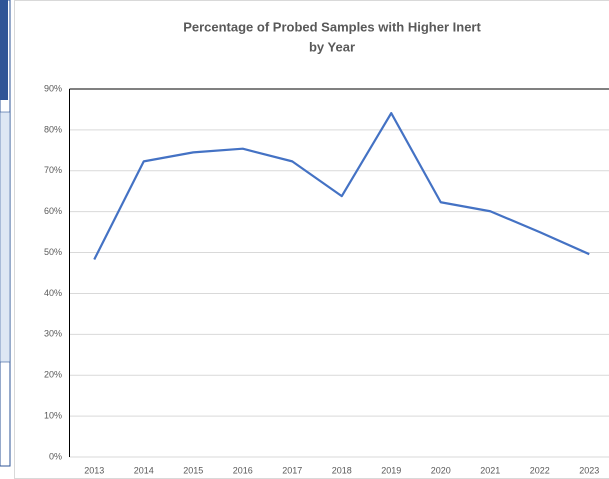 The width and height of the screenshot is (609, 479). I want to click on y-tick-label: 0%, so click(55, 456).